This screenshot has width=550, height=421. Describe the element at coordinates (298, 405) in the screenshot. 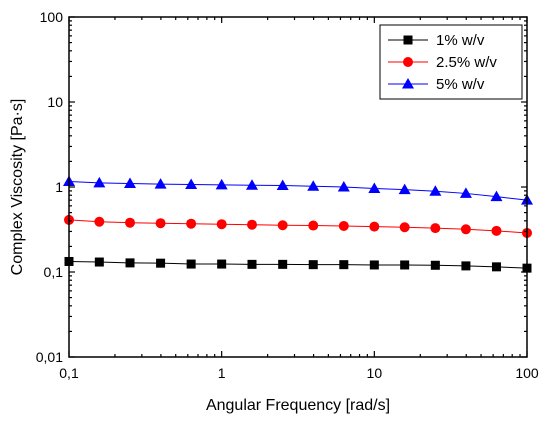

I see `x-axis-title: Angular Frequency [rad/s]` at that location.